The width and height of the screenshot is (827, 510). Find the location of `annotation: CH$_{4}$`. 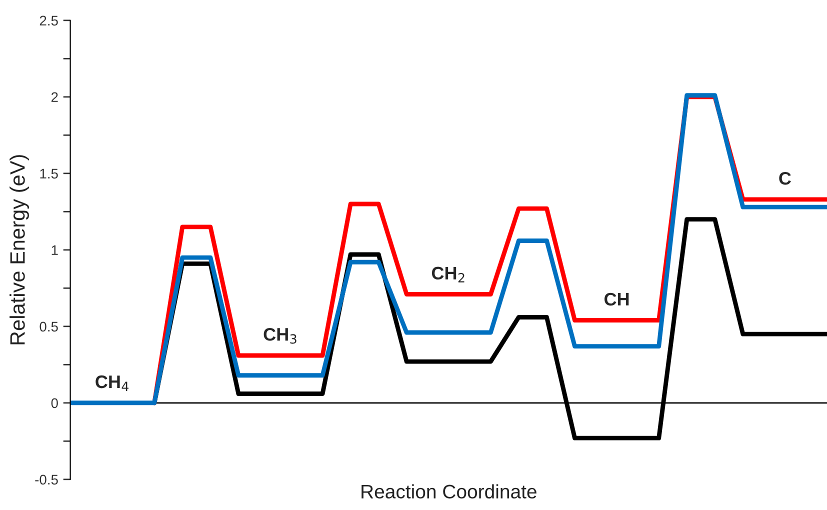

annotation: CH$_{4}$ is located at coordinates (112, 383).